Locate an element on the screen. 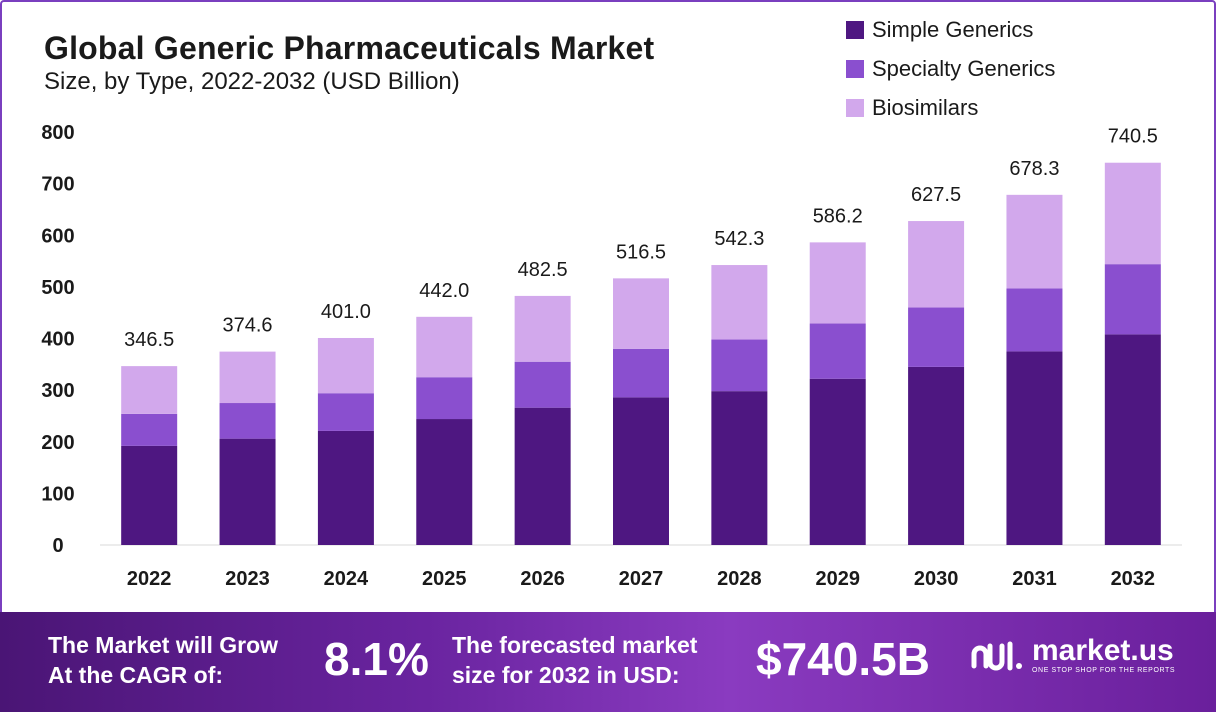  y-tick-label-700: 700 is located at coordinates (57, 185).